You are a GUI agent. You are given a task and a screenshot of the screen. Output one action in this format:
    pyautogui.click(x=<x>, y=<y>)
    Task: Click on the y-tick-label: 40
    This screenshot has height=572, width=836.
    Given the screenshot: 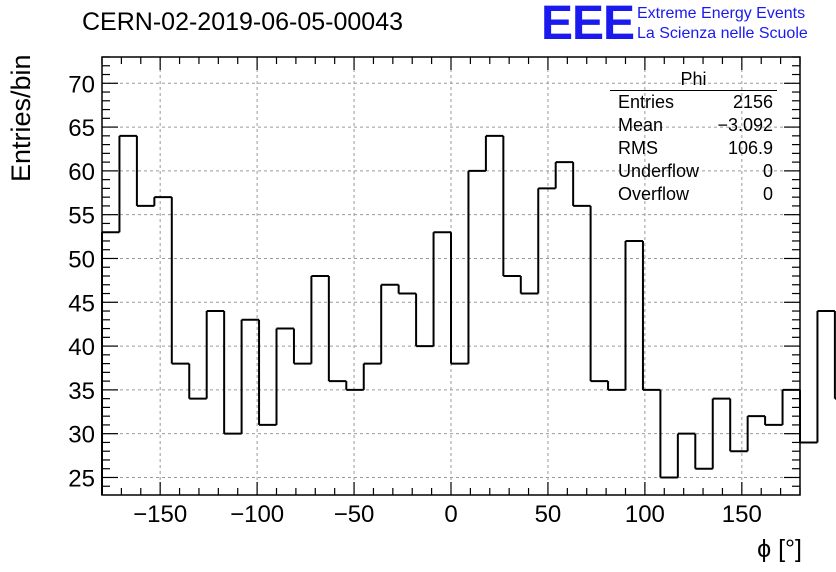 What is the action you would take?
    pyautogui.click(x=81, y=347)
    